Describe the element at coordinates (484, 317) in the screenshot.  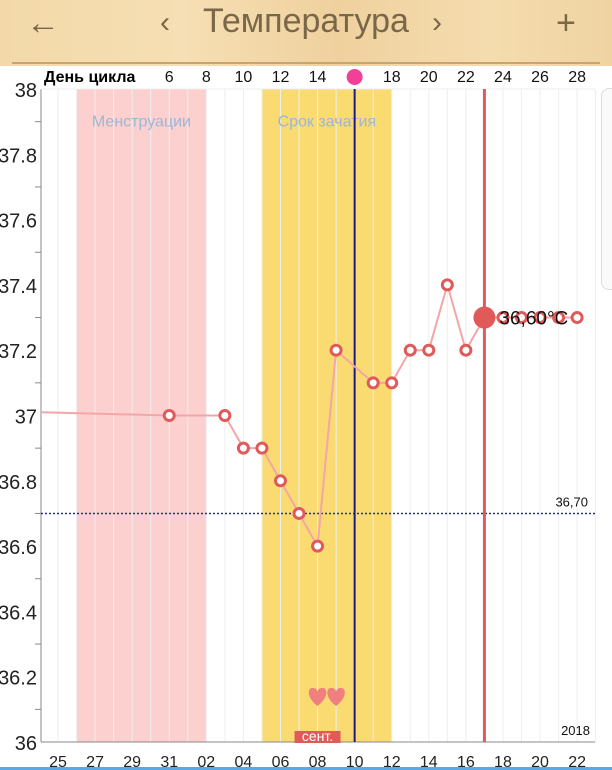
I see `selected-point` at that location.